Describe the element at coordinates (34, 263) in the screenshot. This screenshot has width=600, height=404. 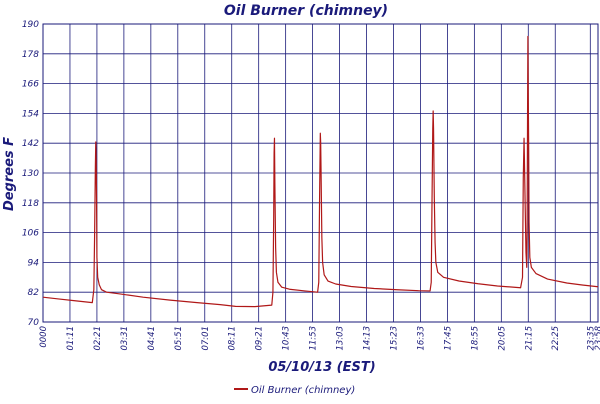
I see `y-tick-label: 94` at that location.